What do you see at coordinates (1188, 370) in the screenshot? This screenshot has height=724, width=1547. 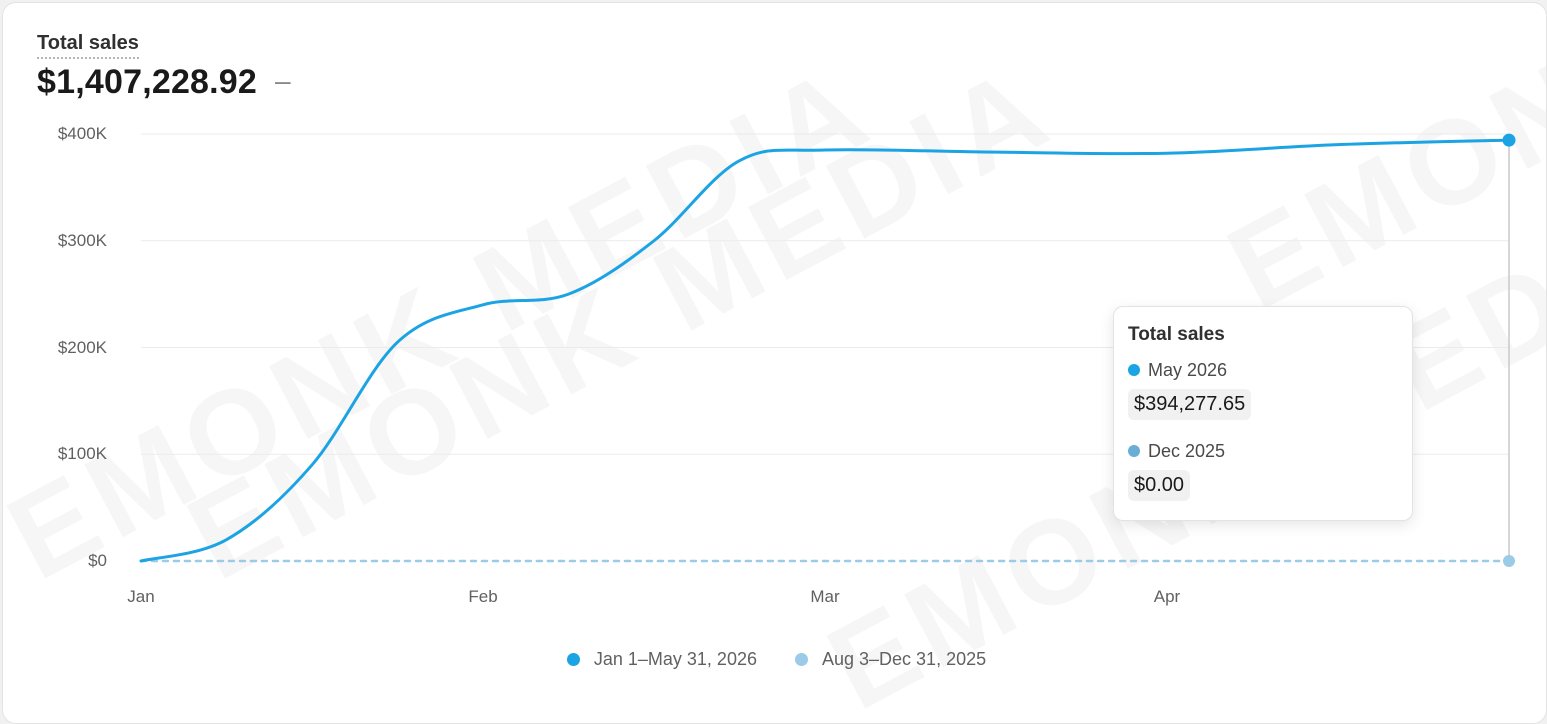 I see `tooltip-row-label: May 2026` at bounding box center [1188, 370].